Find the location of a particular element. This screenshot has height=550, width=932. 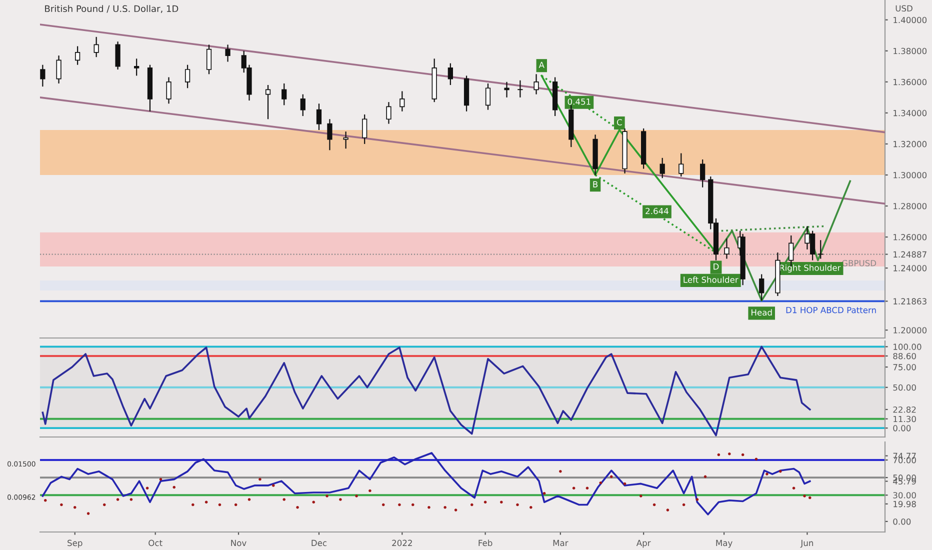

annotation: Left Shoulder is located at coordinates (711, 279).